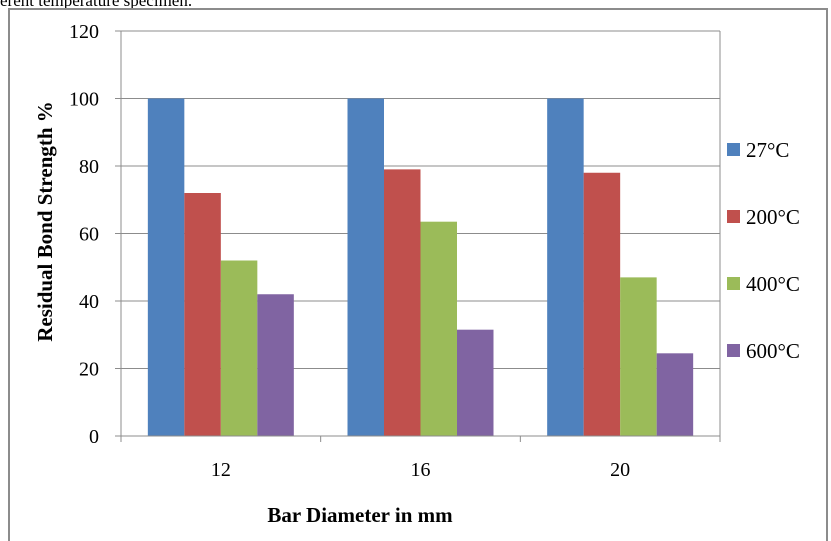 The width and height of the screenshot is (831, 541). I want to click on legend-label: 600°C, so click(773, 351).